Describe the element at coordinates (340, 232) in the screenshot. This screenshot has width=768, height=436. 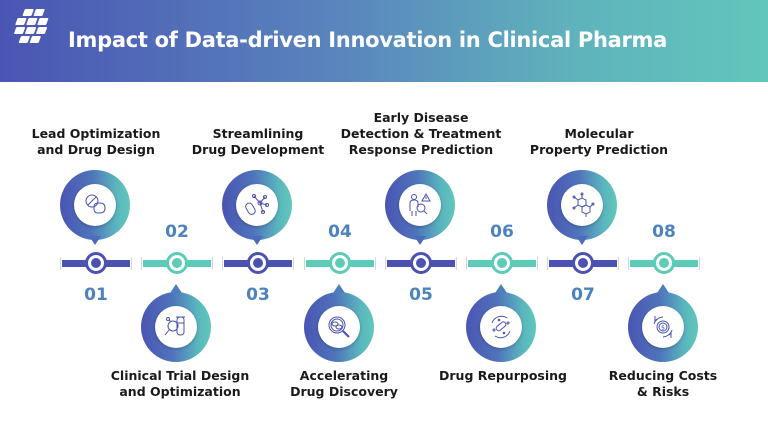
I see `step-number-04: 04` at that location.